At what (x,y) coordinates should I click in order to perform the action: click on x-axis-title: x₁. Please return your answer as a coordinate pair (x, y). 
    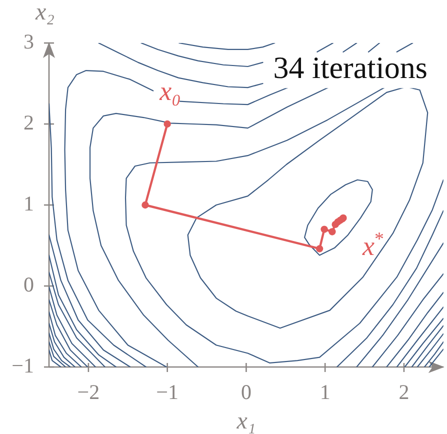
    Looking at the image, I should click on (246, 421).